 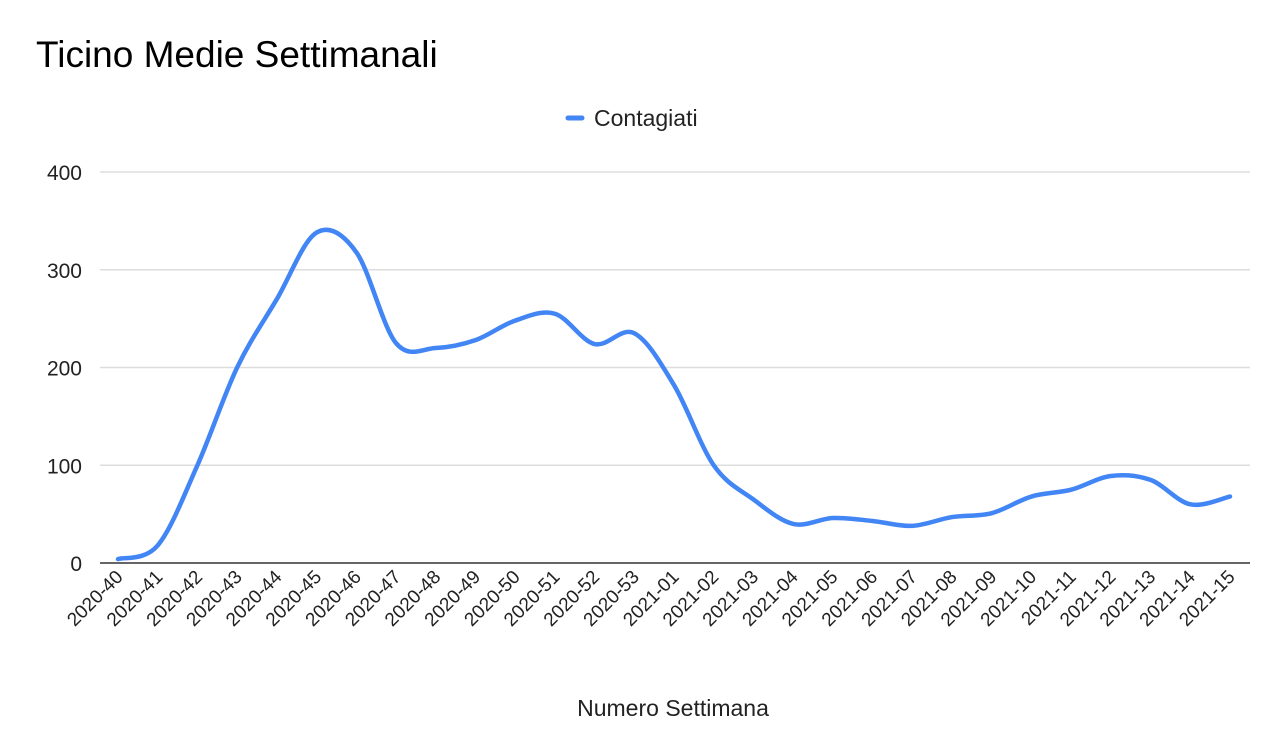 What do you see at coordinates (64, 271) in the screenshot?
I see `y-tick-label: 300` at bounding box center [64, 271].